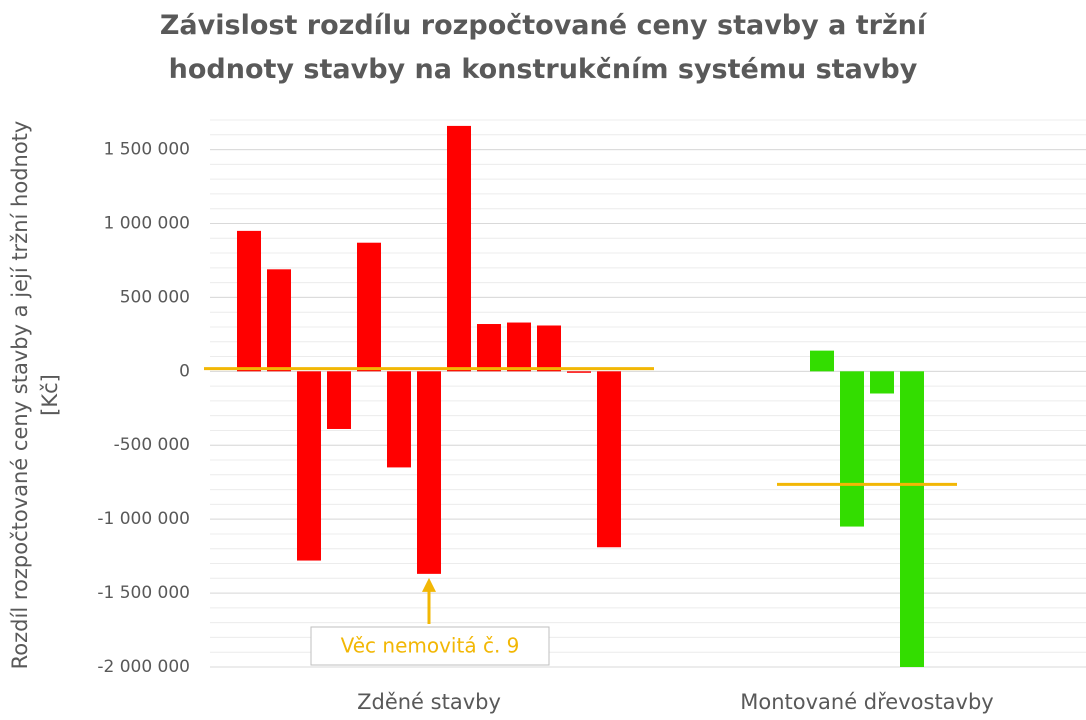 The height and width of the screenshot is (720, 1086). Describe the element at coordinates (867, 702) in the screenshot. I see `x-tick-label: Montované dřevostavby` at that location.